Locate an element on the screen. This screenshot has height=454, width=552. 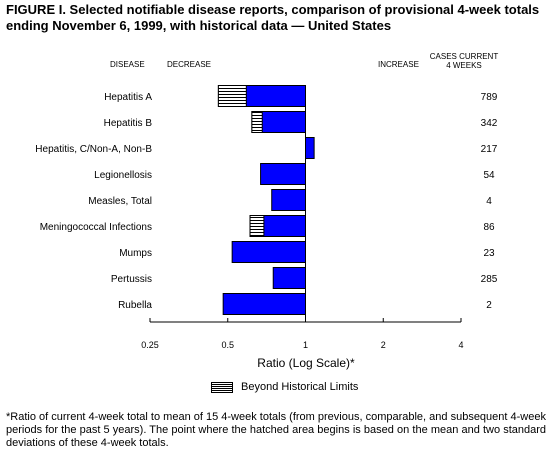
cases-header-line2: 4 WEEKS is located at coordinates (464, 65).